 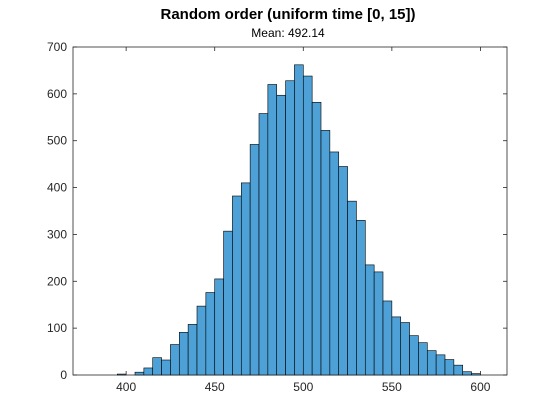 I want to click on x-tick-label: 600, so click(x=480, y=387).